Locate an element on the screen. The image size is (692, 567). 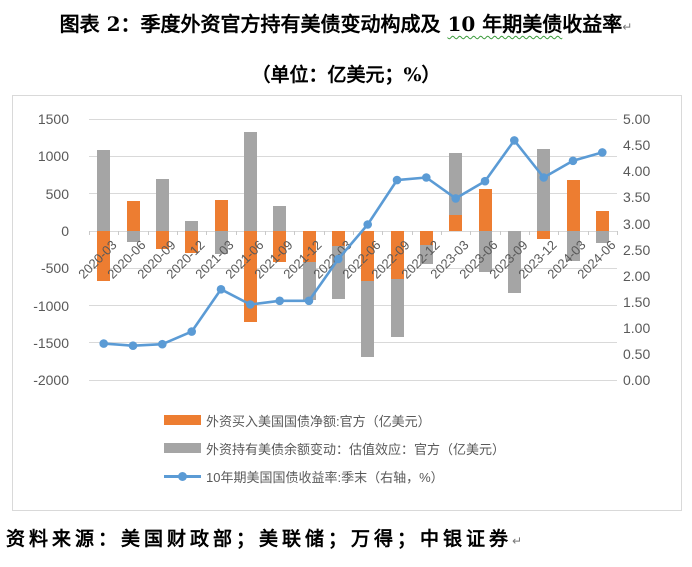
secondary-axis-label: 0.50 is located at coordinates (637, 354).